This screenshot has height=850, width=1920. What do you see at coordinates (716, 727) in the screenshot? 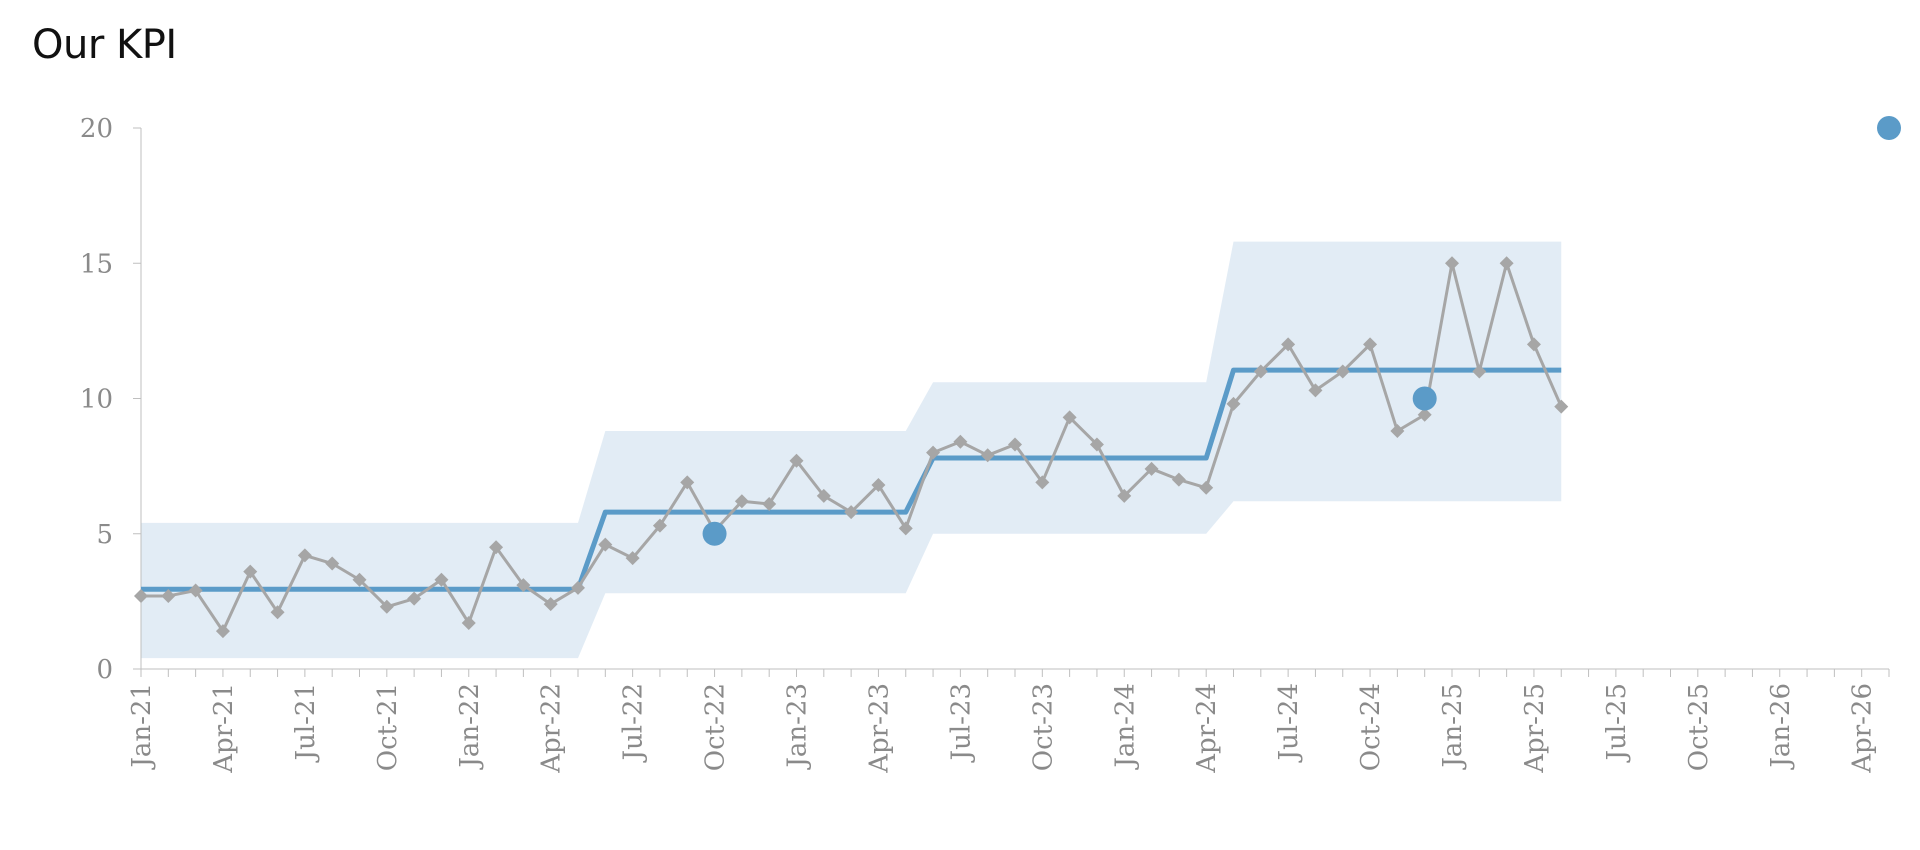
I see `x-tick-label: Oct-22` at bounding box center [716, 727].